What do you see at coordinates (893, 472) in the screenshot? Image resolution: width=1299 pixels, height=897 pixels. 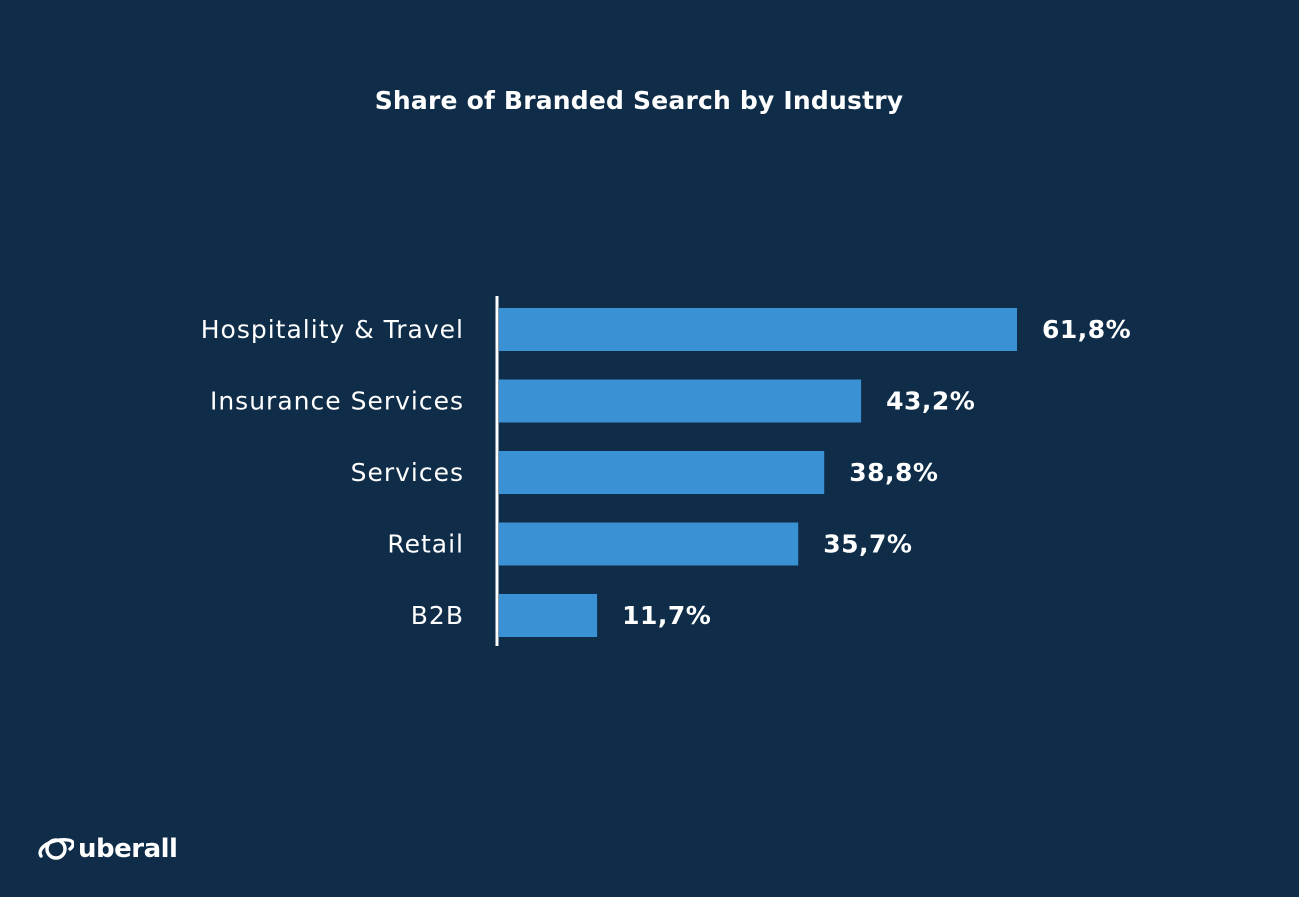 I see `value-label: 38,8%` at bounding box center [893, 472].